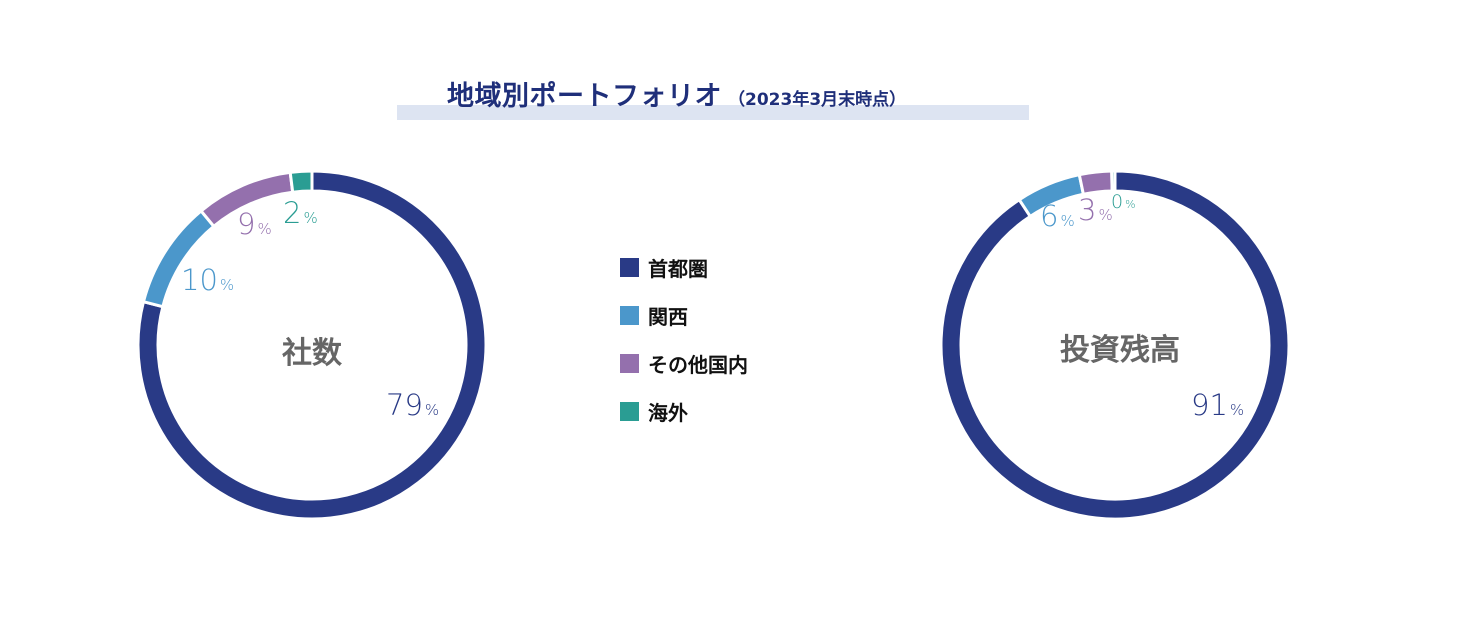 The width and height of the screenshot is (1468, 634). What do you see at coordinates (300, 213) in the screenshot?
I see `pct-label-company-kaigai: 2%` at bounding box center [300, 213].